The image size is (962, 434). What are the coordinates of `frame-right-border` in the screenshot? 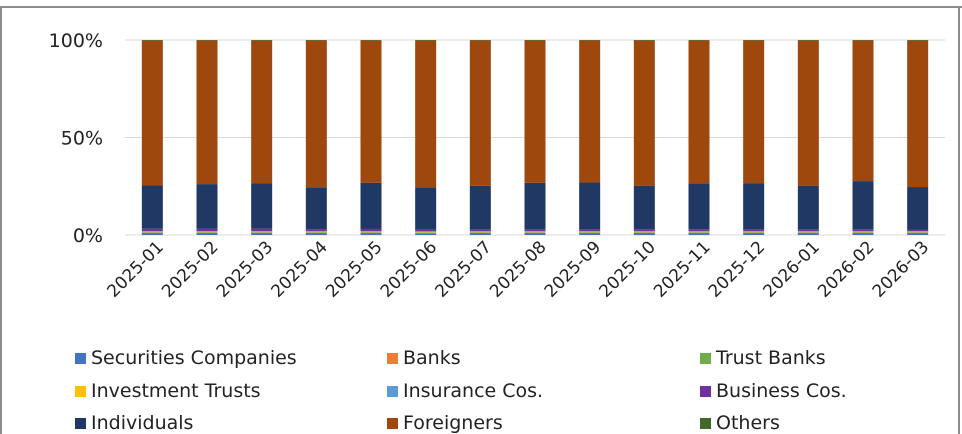 It's located at (959, 220).